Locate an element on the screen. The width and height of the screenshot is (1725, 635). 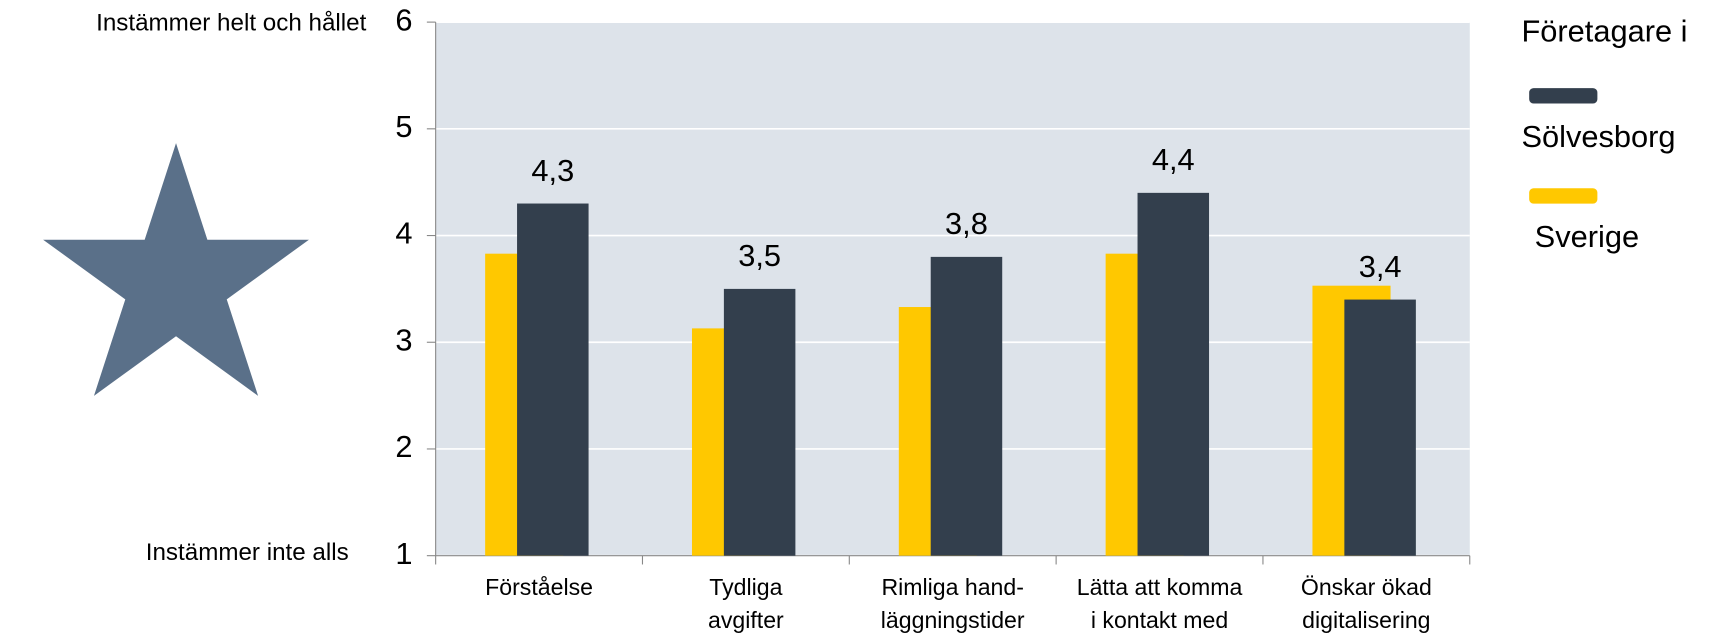
x-tick-label: Lätta att komma is located at coordinates (1160, 587).